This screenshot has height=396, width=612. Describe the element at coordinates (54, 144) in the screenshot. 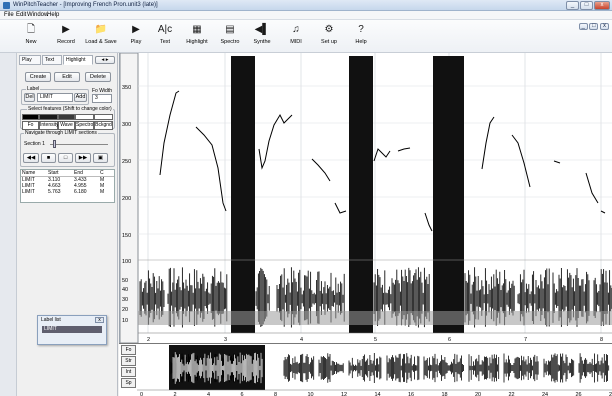

I see `section-slider-thumb` at that location.